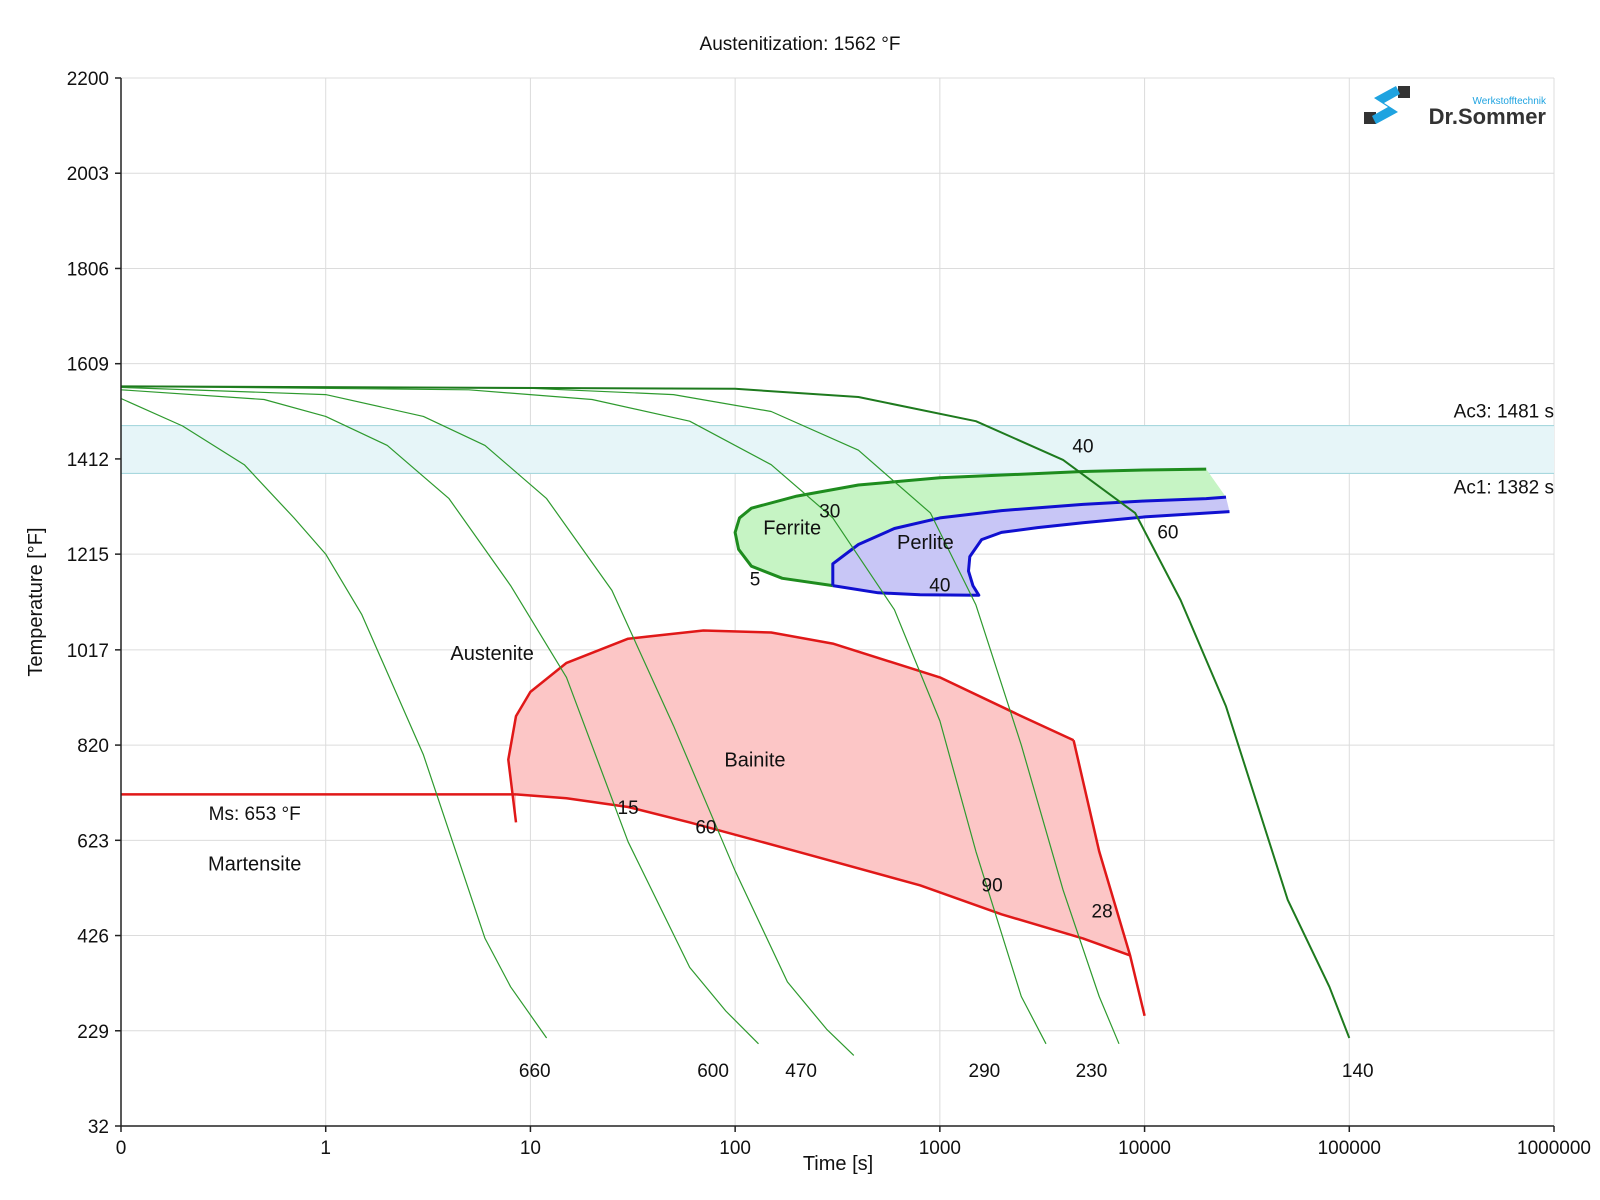  Describe the element at coordinates (98, 1127) in the screenshot. I see `y-tick-label: 32` at that location.